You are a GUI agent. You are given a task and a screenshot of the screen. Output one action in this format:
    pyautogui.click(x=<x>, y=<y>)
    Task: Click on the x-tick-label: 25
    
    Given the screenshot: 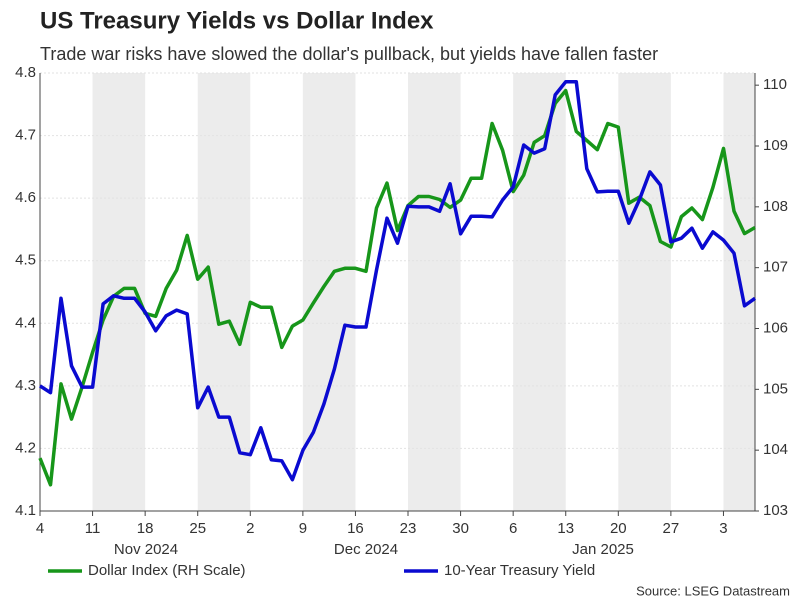 What is the action you would take?
    pyautogui.click(x=197, y=528)
    